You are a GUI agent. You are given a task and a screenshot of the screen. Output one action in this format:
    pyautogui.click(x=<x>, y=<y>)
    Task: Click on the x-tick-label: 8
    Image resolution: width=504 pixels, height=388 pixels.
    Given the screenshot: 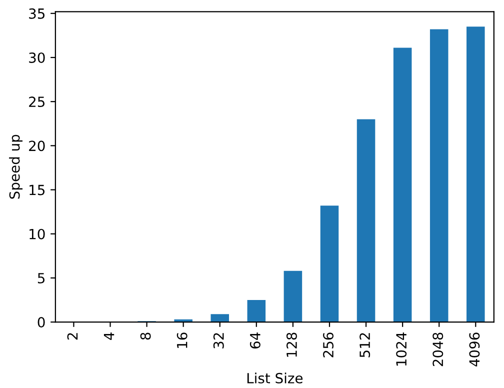 What is the action you would take?
    pyautogui.click(x=145, y=336)
    